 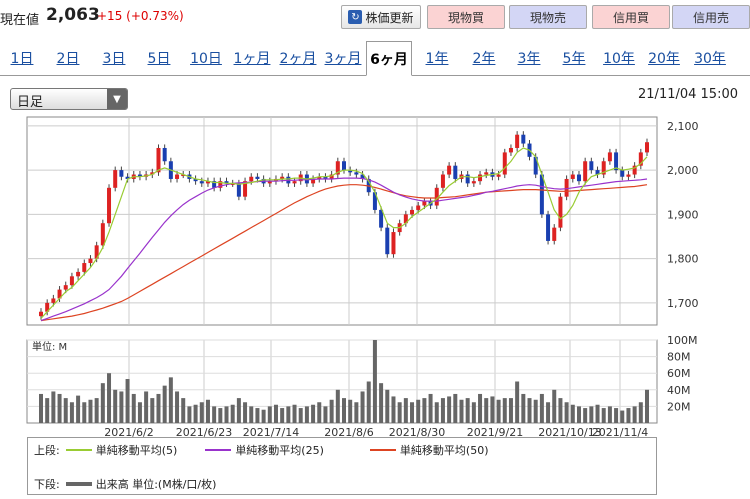 I want to click on tab-1: 2日, so click(x=68, y=57).